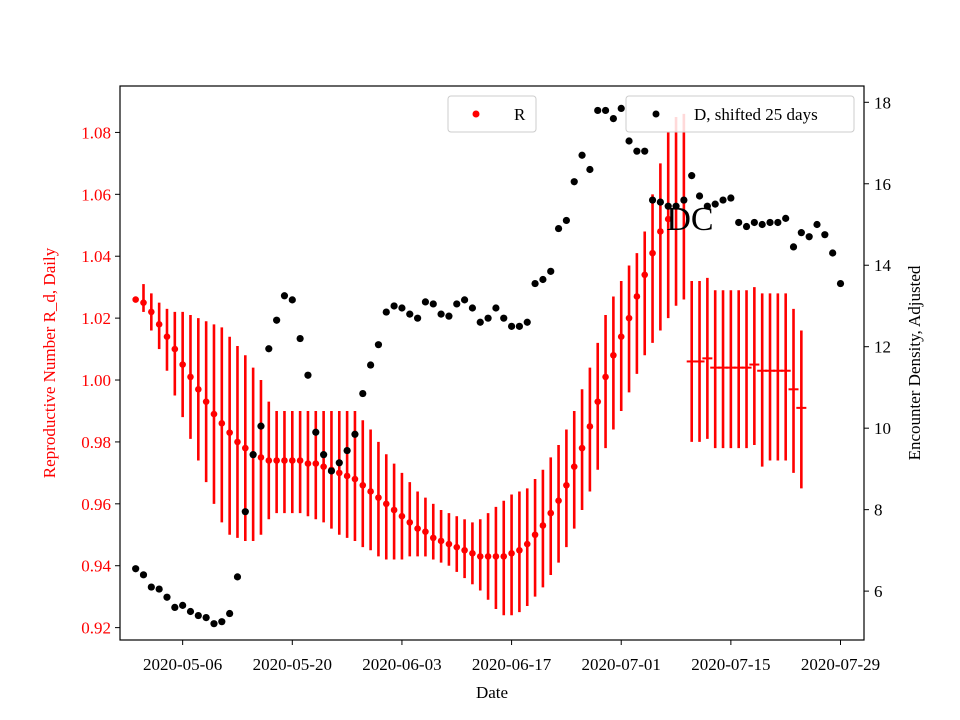  What do you see at coordinates (621, 664) in the screenshot?
I see `x-tick-label: 2020-07-01` at bounding box center [621, 664].